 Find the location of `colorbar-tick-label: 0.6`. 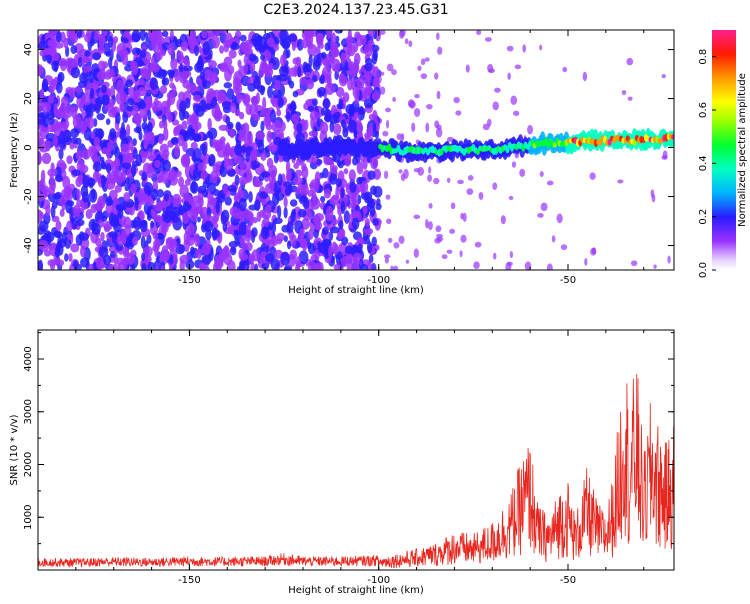

colorbar-tick-label: 0.6 is located at coordinates (703, 110).